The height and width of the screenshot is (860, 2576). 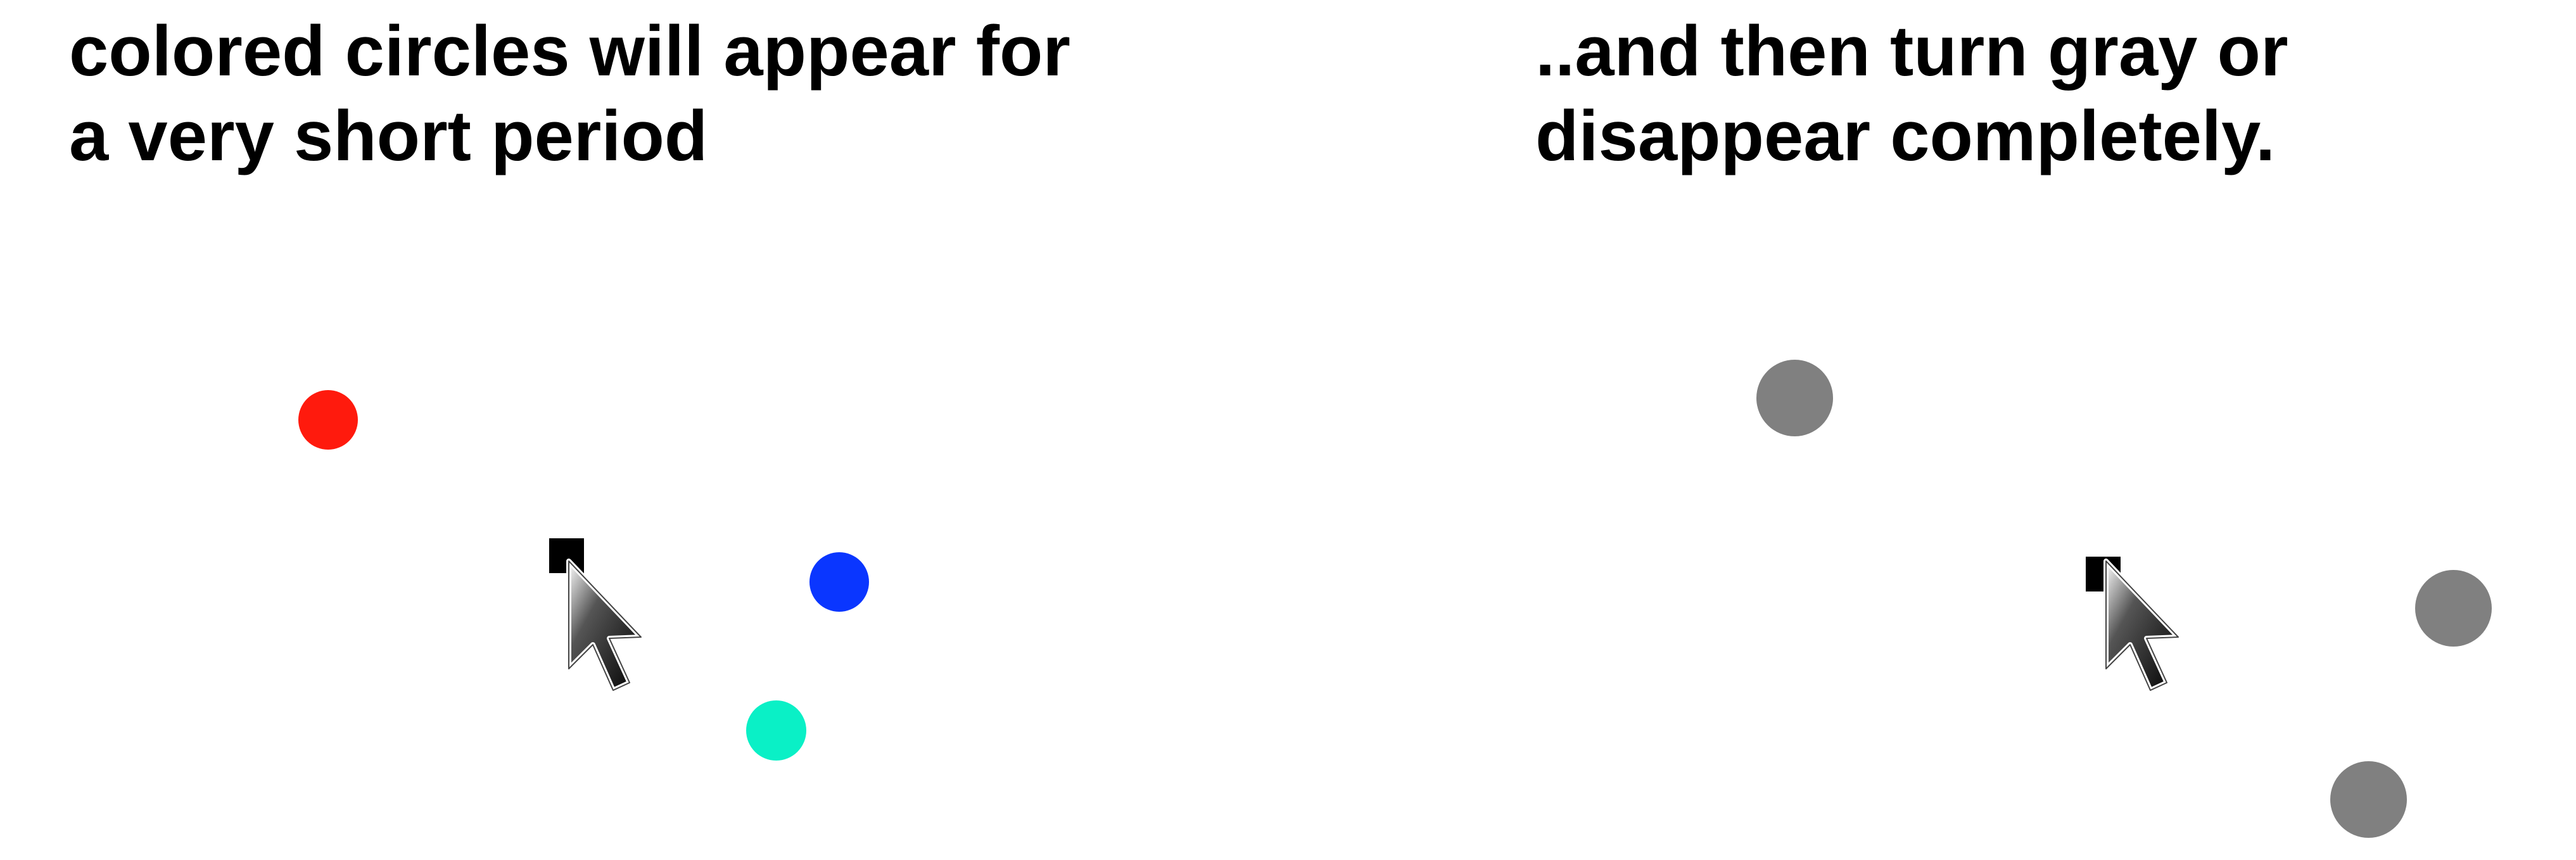 I want to click on caption-line-2: a very short period, so click(x=388, y=135).